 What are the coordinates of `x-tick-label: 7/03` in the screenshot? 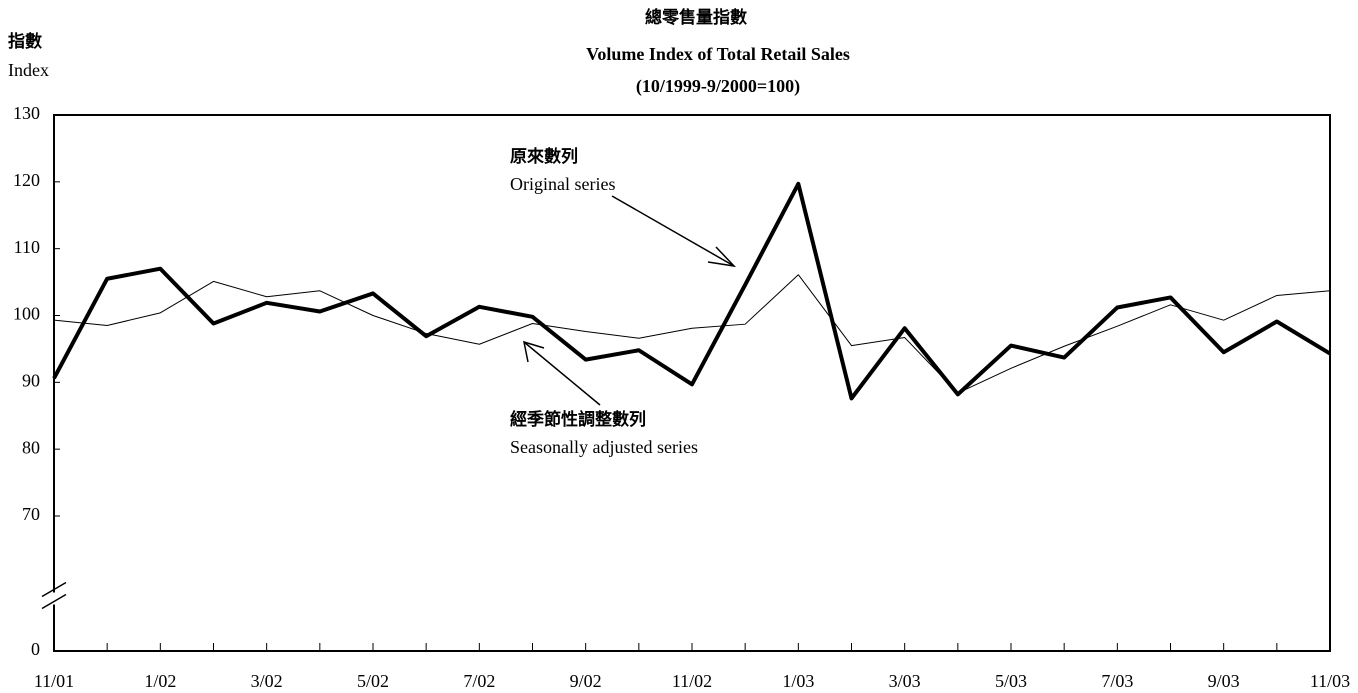 It's located at (1117, 681).